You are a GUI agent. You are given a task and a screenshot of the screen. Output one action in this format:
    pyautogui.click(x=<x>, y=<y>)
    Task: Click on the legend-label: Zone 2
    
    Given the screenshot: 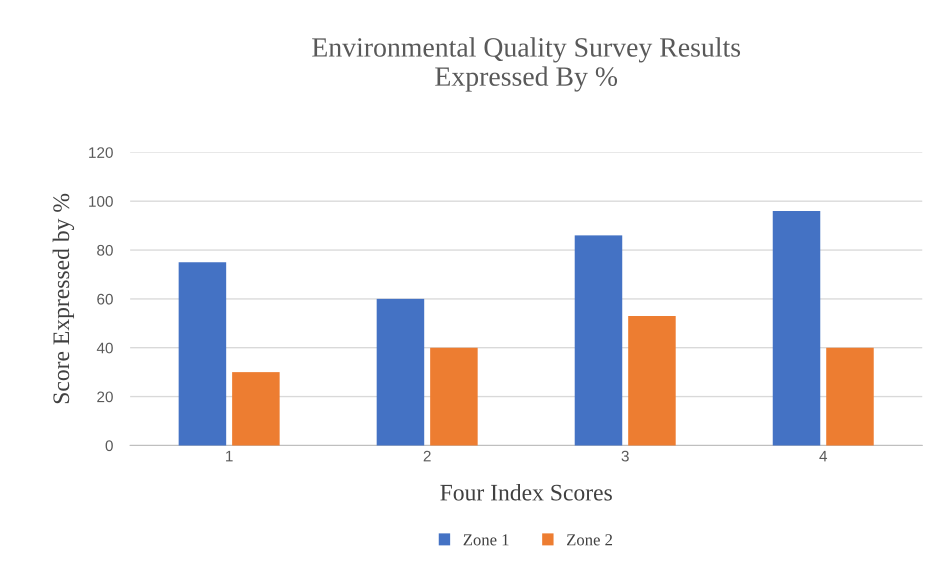 What is the action you would take?
    pyautogui.click(x=589, y=540)
    